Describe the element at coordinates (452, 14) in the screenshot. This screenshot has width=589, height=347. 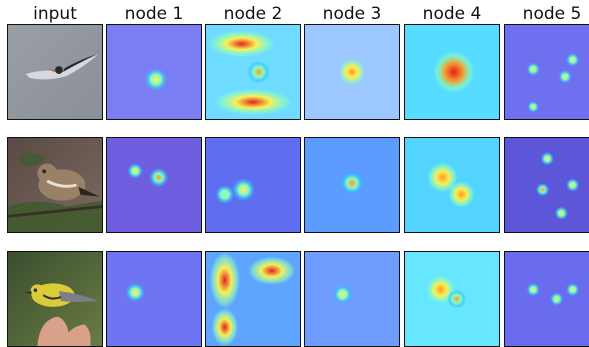
I see `column-header-node-4: node 4` at that location.